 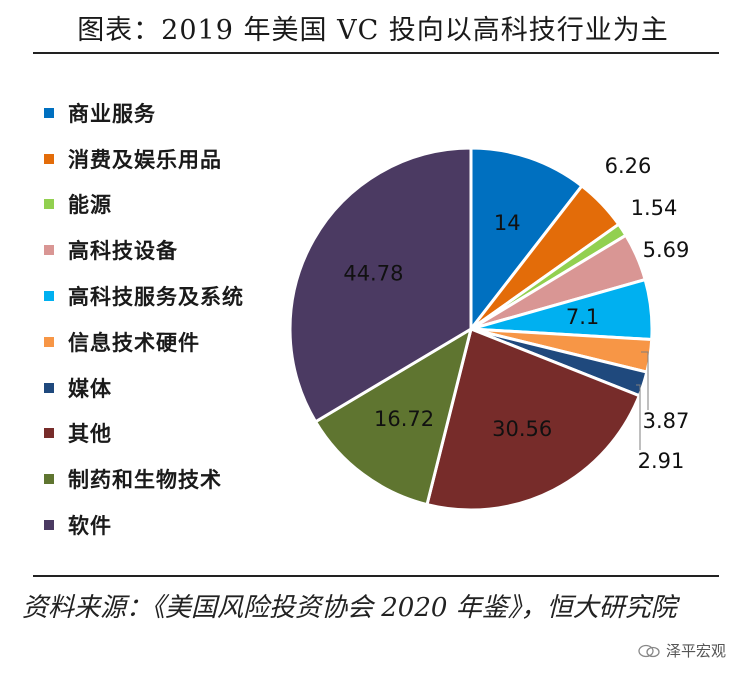 I want to click on slice-value-label: 7.1, so click(x=582, y=317).